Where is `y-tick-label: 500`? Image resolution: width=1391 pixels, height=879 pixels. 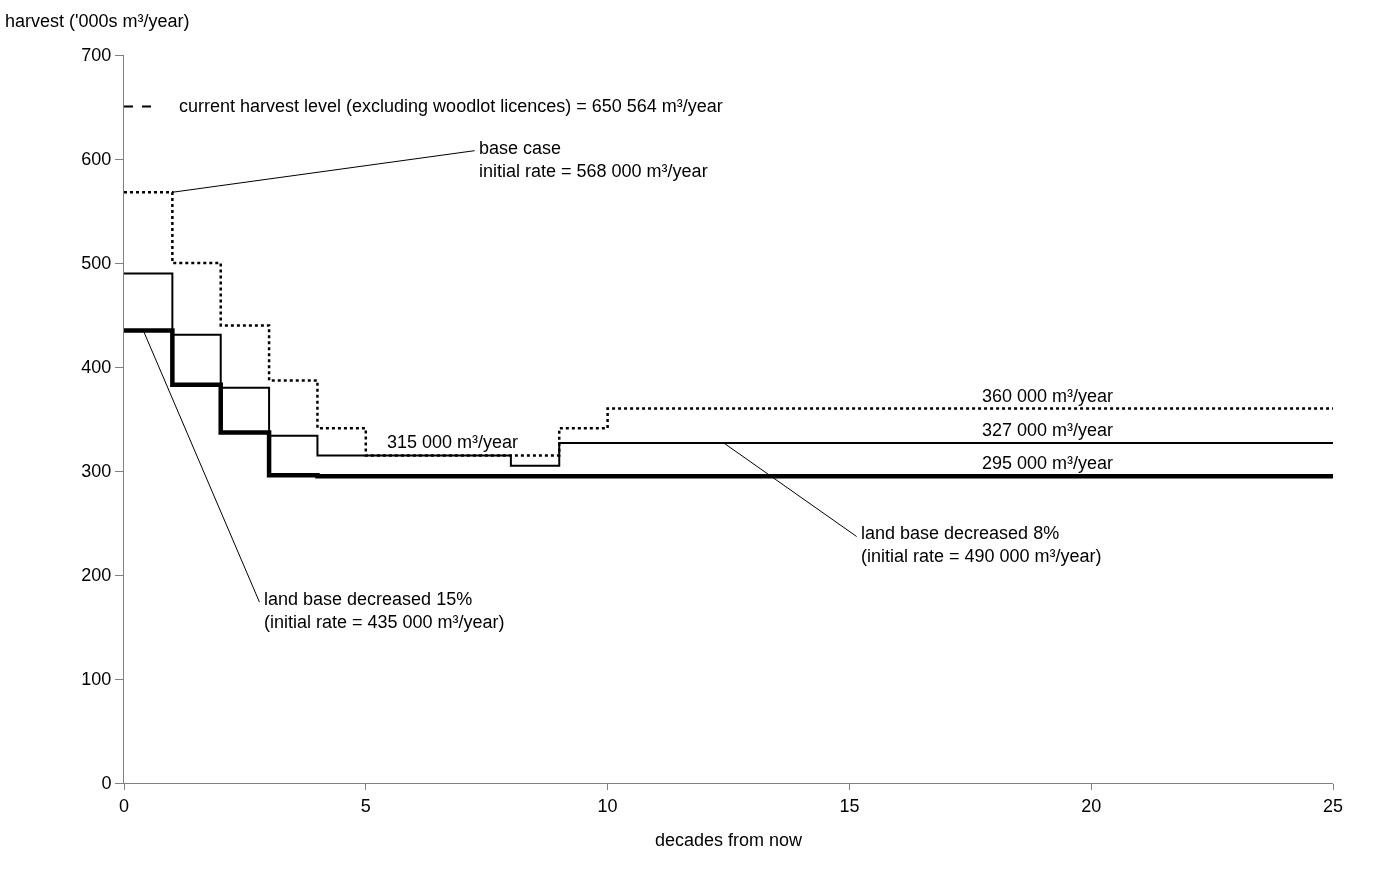
y-tick-label: 500 is located at coordinates (96, 263).